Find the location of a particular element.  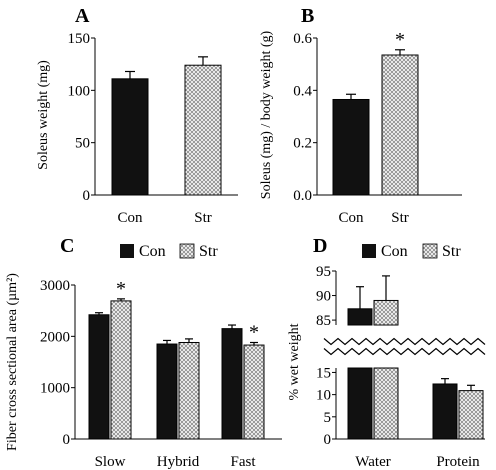

bar-protein-con is located at coordinates (445, 411).